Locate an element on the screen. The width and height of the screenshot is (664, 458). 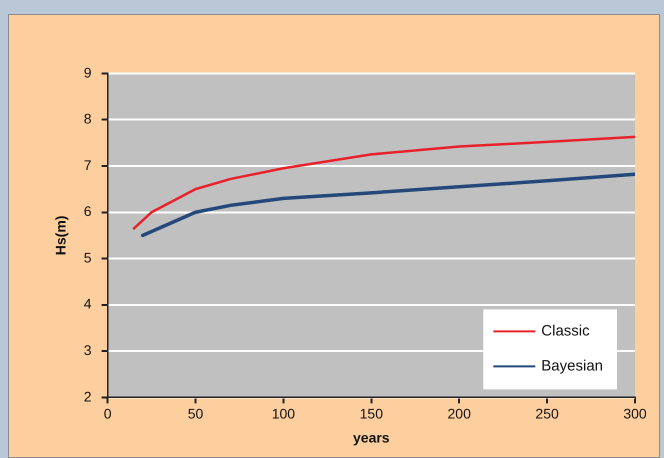
x-tick-label: 50 is located at coordinates (196, 414).